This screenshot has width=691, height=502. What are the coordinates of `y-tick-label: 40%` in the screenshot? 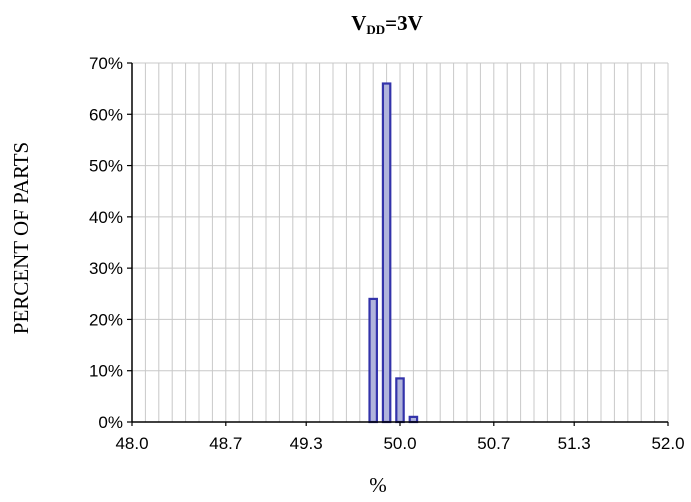 It's located at (106, 217).